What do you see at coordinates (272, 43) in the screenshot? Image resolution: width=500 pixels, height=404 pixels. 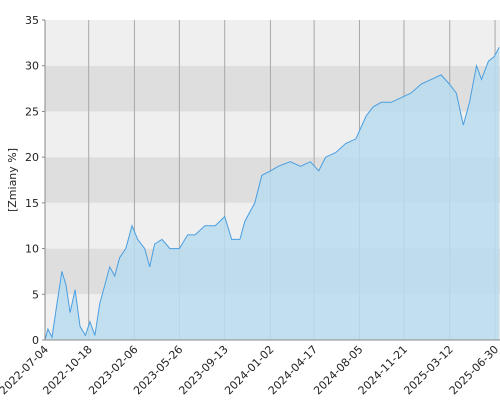 I see `band` at bounding box center [272, 43].